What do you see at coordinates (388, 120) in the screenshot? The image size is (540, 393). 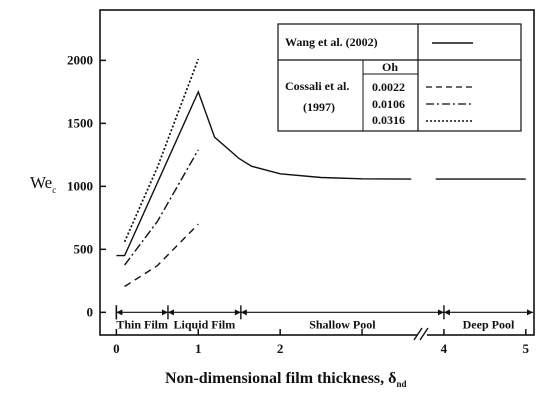 I see `legend-oh-3: 0.0316` at bounding box center [388, 120].